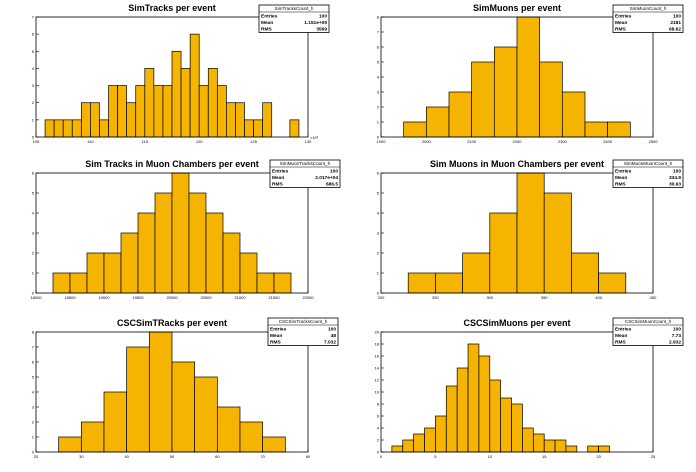 The width and height of the screenshot is (696, 472). Describe the element at coordinates (544, 456) in the screenshot. I see `x-tick-label: 15` at that location.